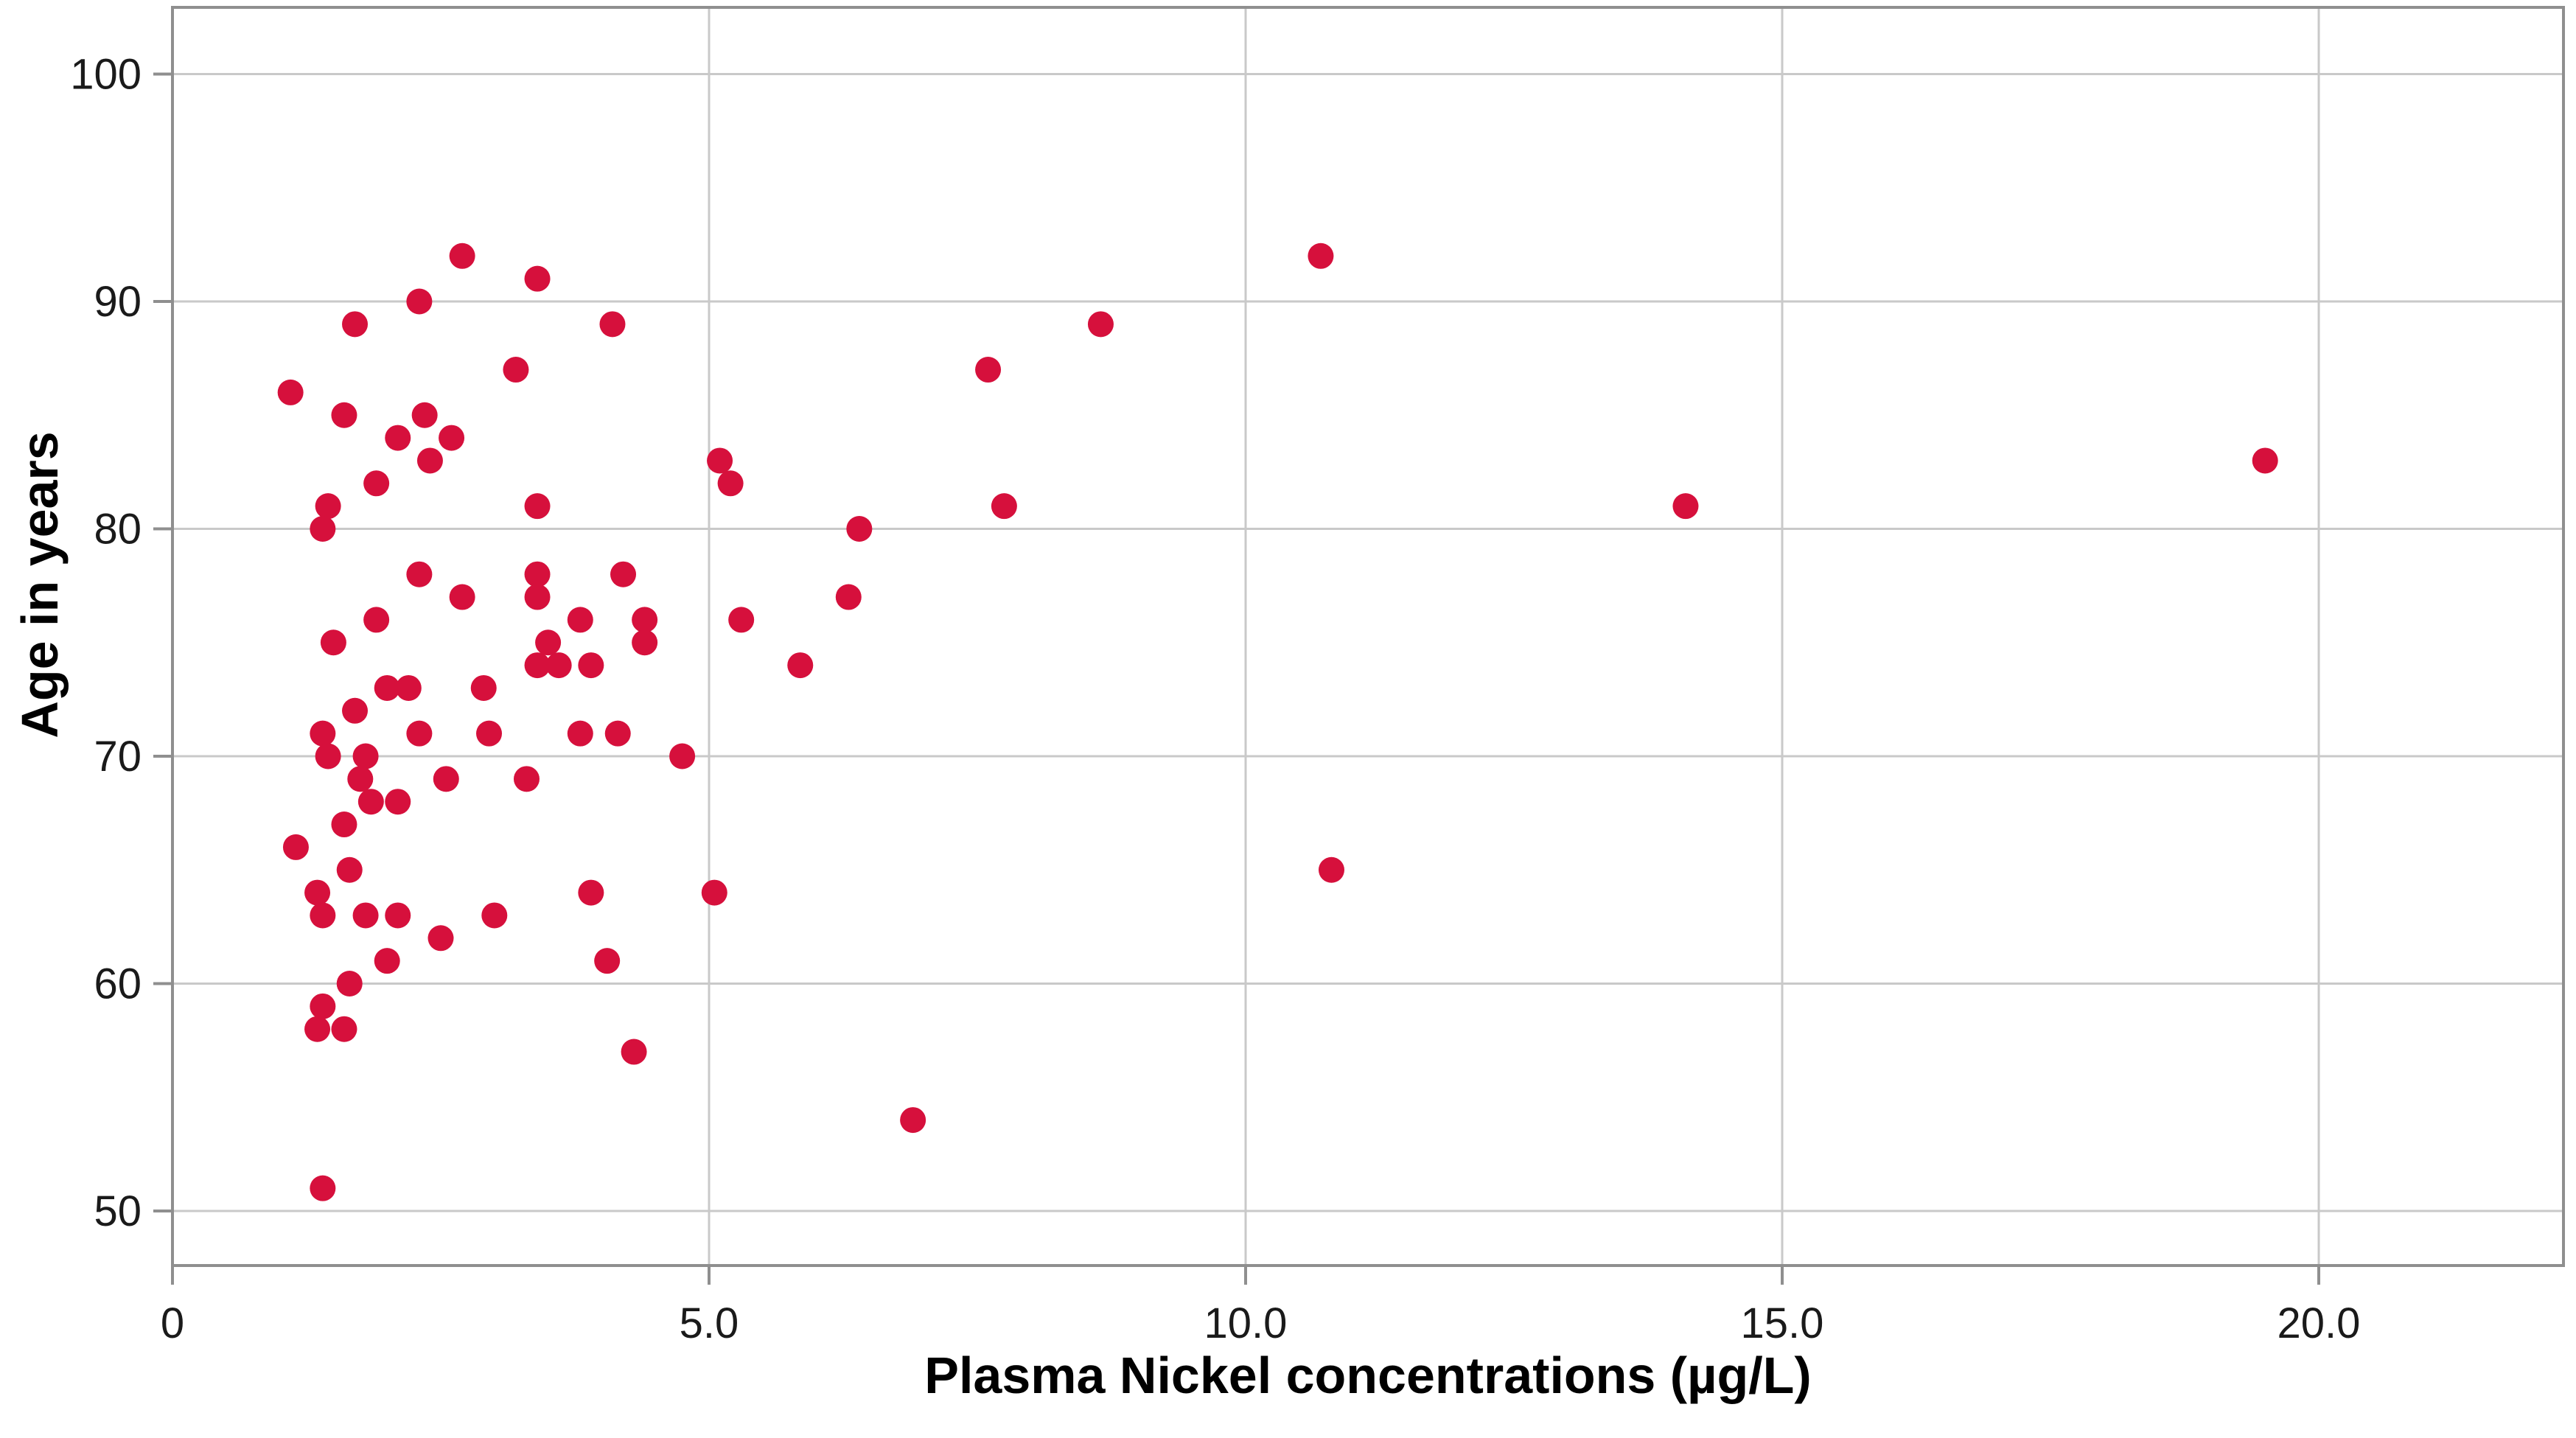 The height and width of the screenshot is (1438, 2576). Describe the element at coordinates (1246, 1323) in the screenshot. I see `x-tick-label: 10.0` at that location.